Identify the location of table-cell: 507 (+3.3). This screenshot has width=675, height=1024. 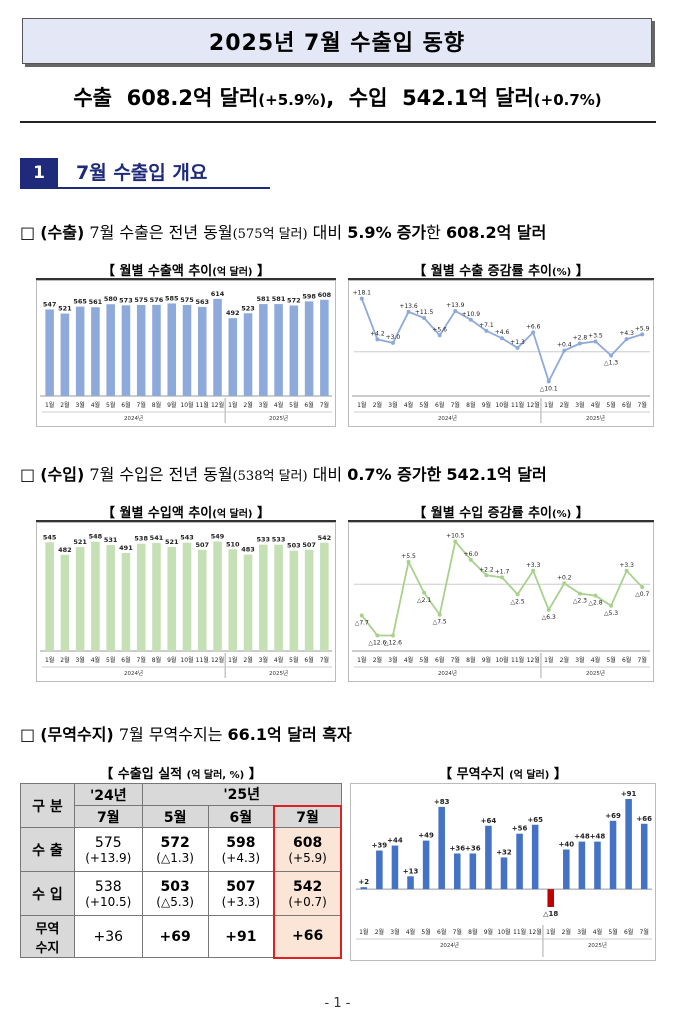
(241, 893).